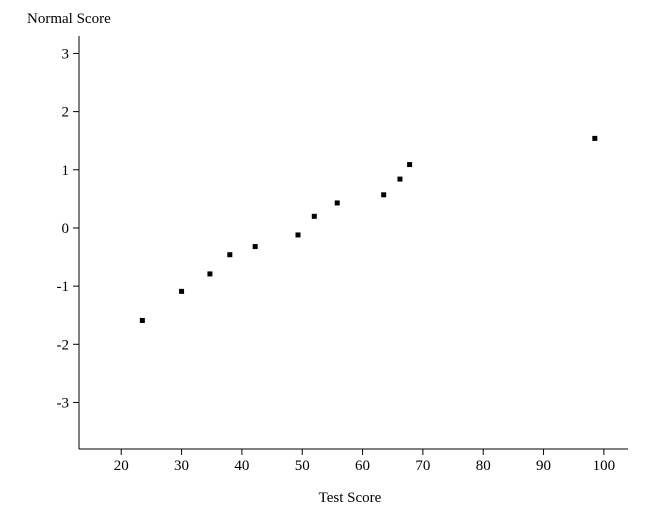 The image size is (650, 512). I want to click on x-tick-label: 50, so click(302, 466).